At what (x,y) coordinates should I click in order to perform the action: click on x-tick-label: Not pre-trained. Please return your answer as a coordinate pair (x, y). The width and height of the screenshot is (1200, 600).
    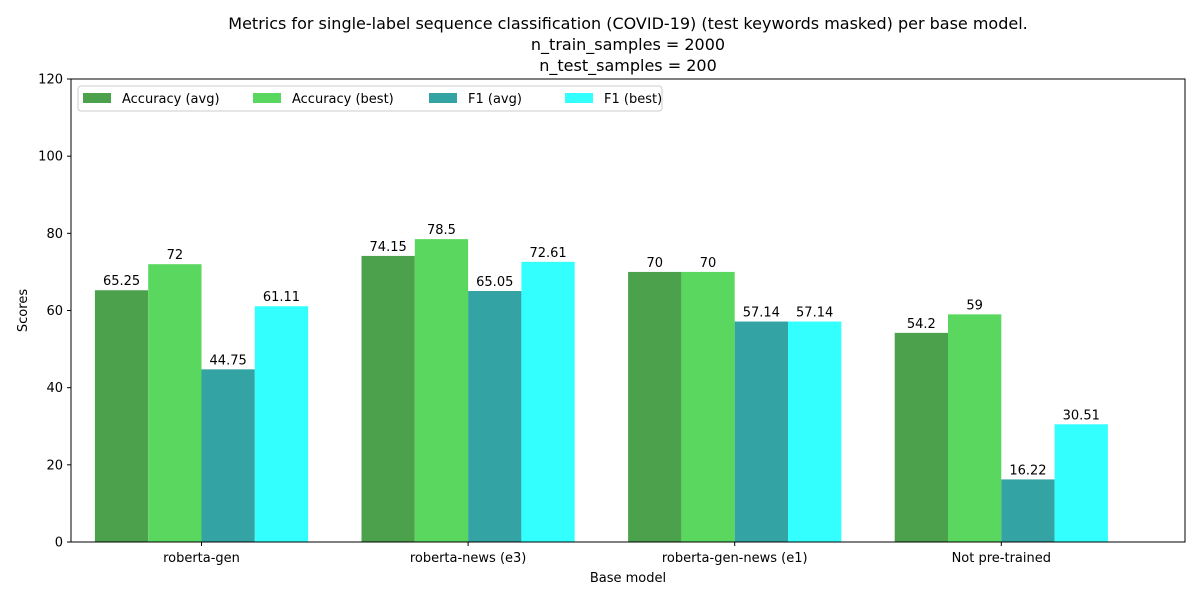
    Looking at the image, I should click on (1001, 558).